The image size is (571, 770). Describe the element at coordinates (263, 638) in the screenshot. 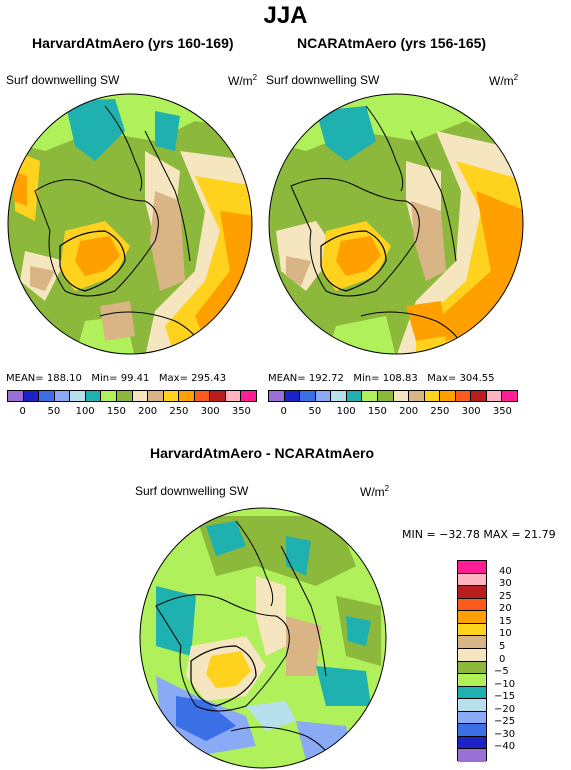

I see `diff-panel-polar-map` at that location.